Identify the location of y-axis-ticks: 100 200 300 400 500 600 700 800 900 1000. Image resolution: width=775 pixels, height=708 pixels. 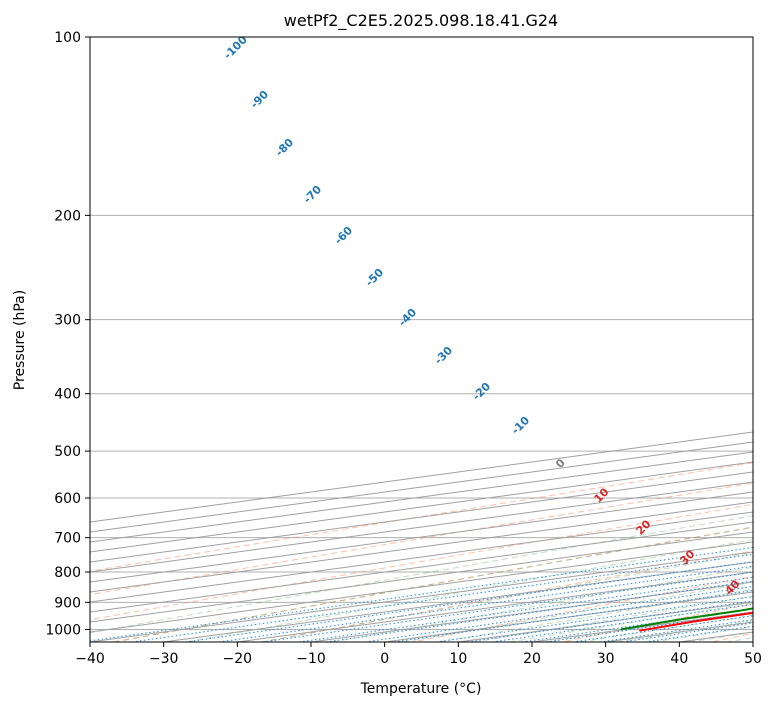
(67, 334).